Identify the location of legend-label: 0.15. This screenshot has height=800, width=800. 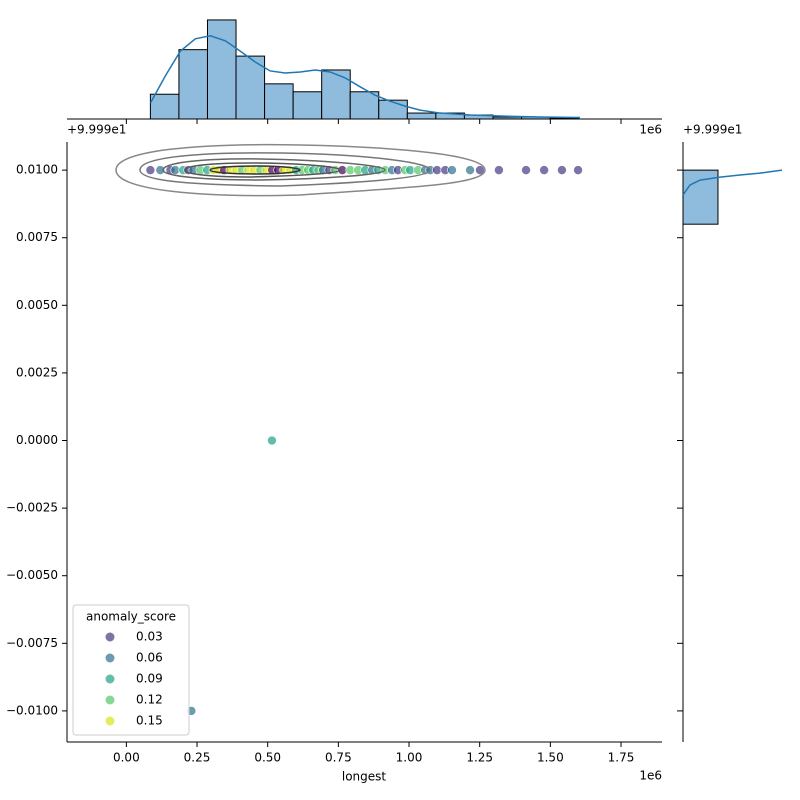
(149, 721).